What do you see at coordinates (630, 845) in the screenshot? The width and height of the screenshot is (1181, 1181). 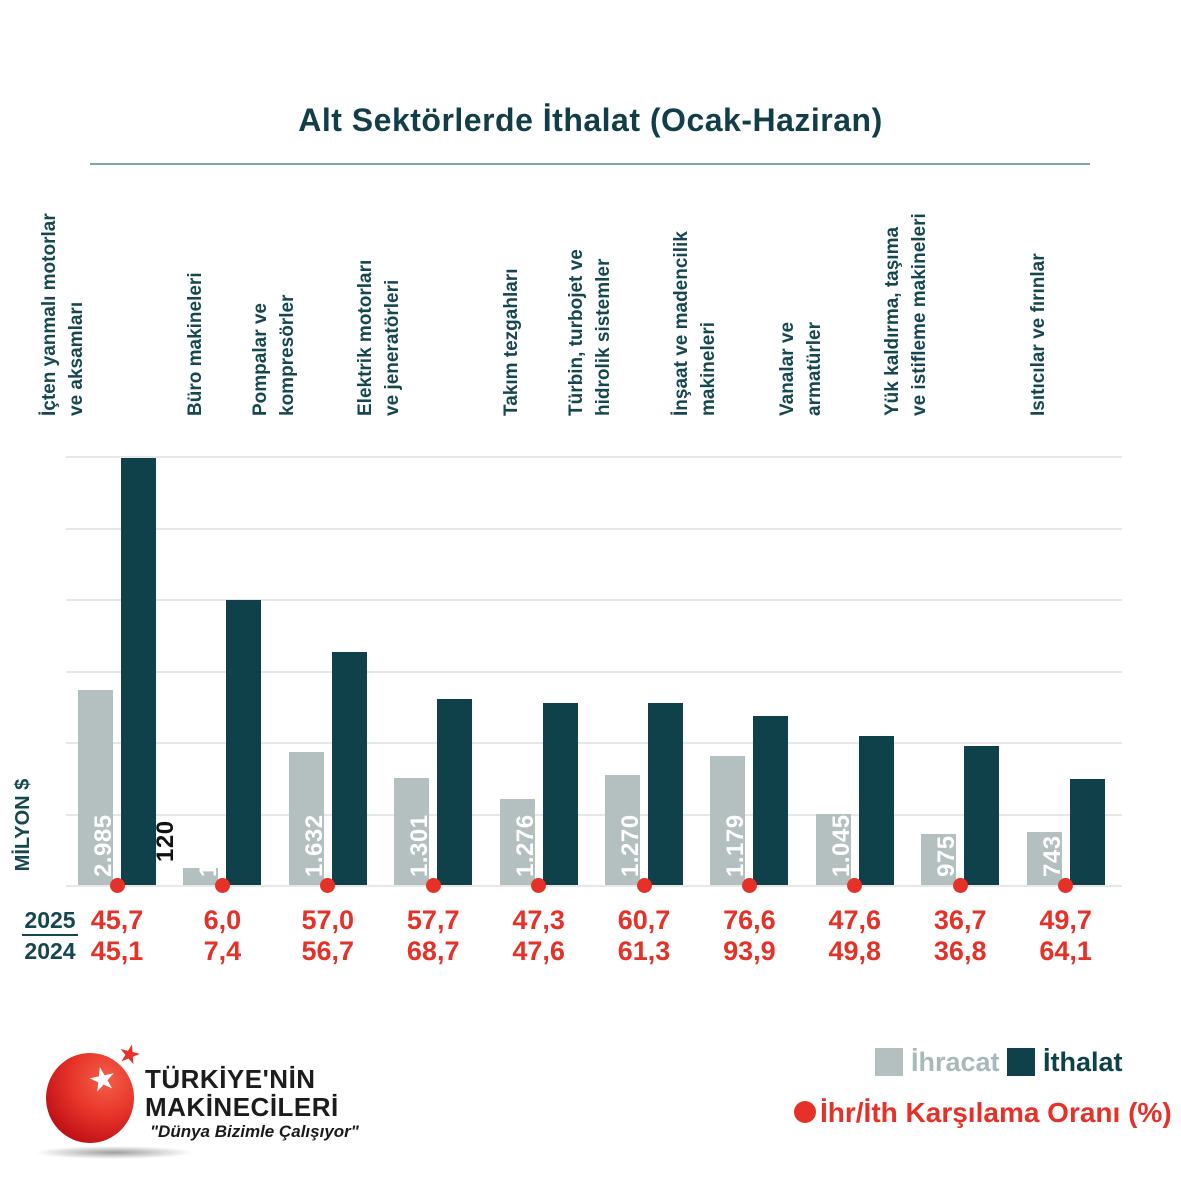 I see `value-label-ithalat: 1.270` at bounding box center [630, 845].